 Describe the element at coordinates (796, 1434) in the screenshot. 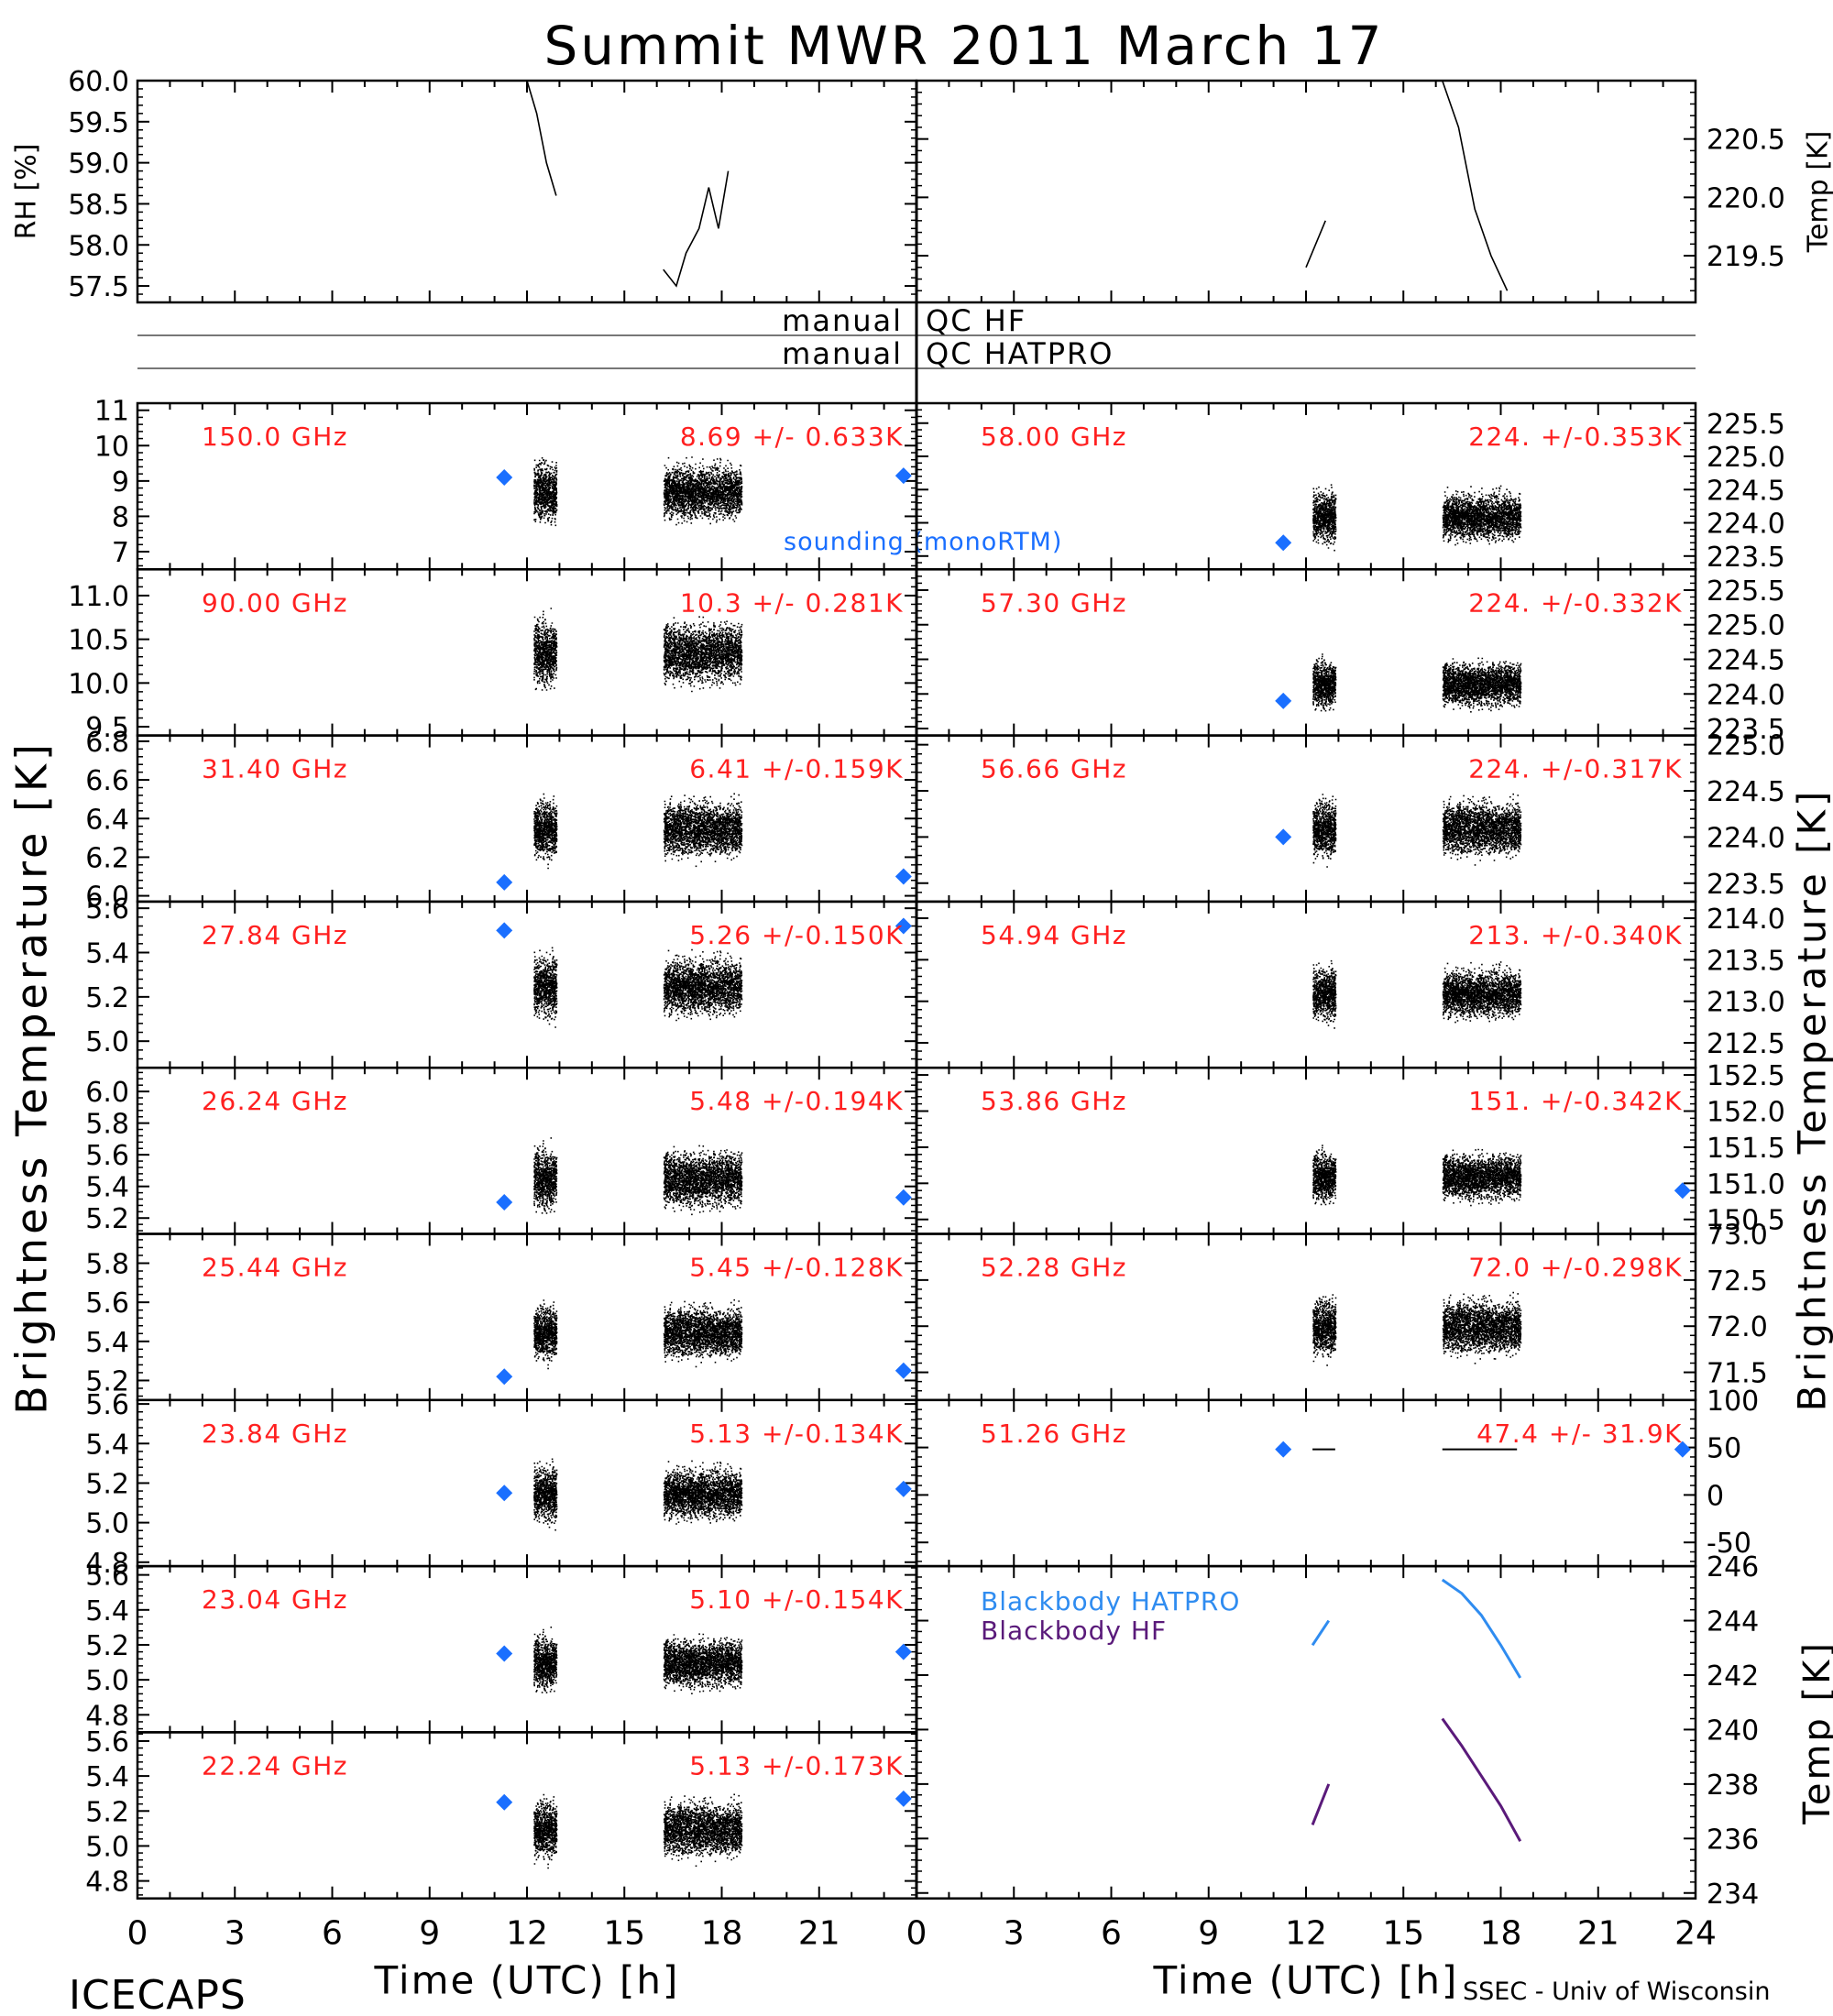

I see `stats-label: 5.13 +/-0.134K` at that location.